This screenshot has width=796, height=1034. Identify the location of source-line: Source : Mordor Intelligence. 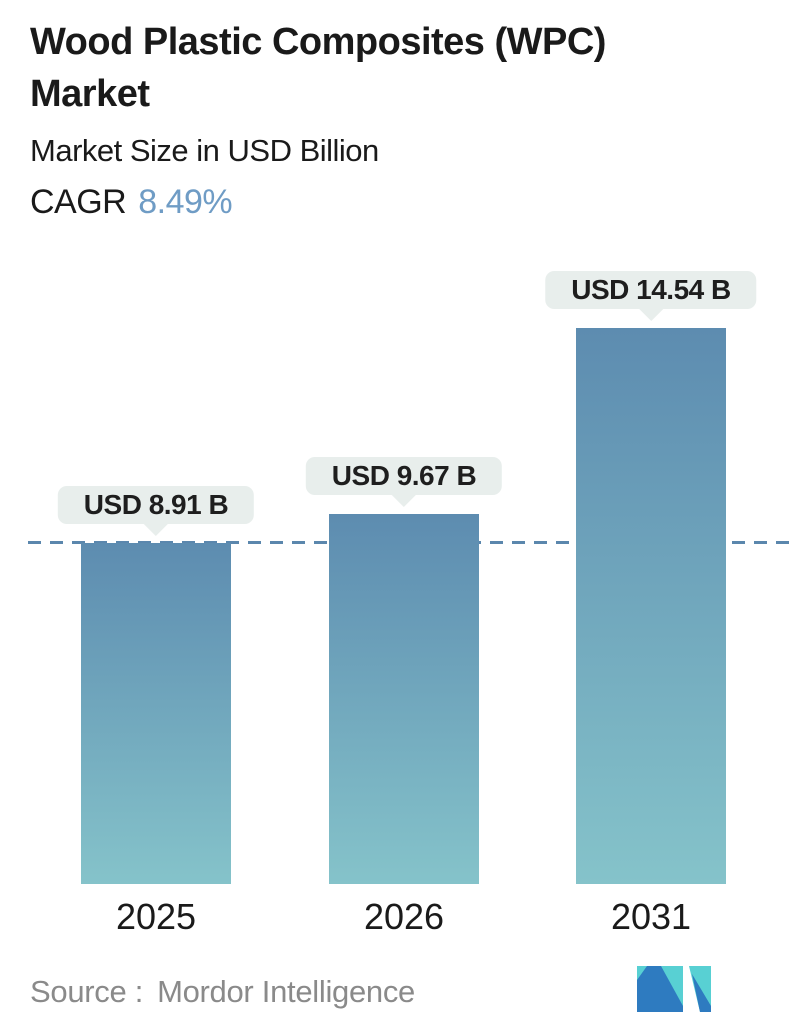
(222, 992).